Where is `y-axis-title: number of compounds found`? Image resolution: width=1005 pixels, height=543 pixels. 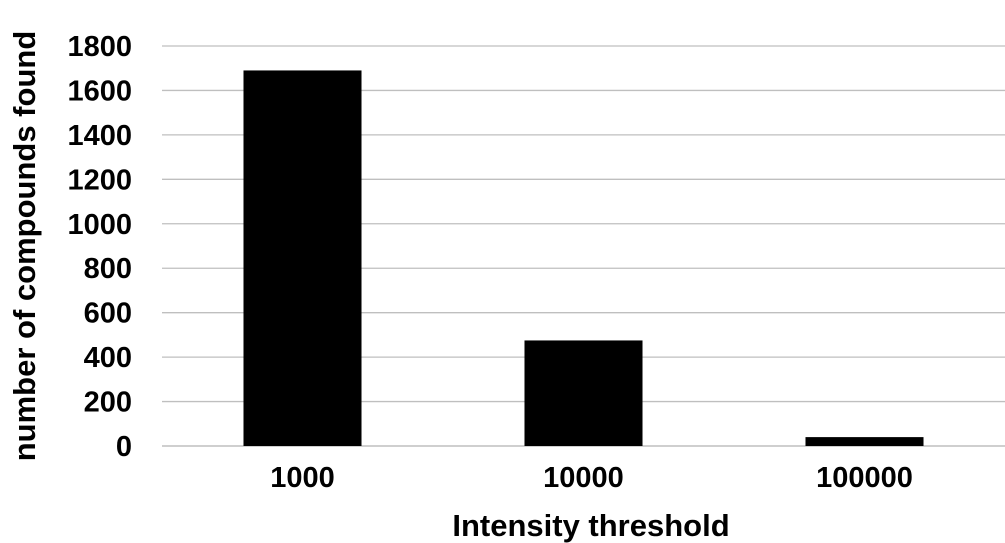 y-axis-title: number of compounds found is located at coordinates (24, 246).